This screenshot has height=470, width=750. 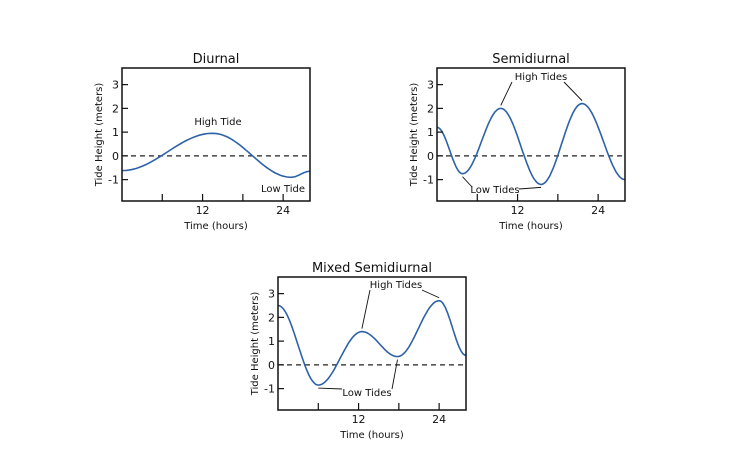 What do you see at coordinates (216, 59) in the screenshot?
I see `chart-title: Diurnal` at bounding box center [216, 59].